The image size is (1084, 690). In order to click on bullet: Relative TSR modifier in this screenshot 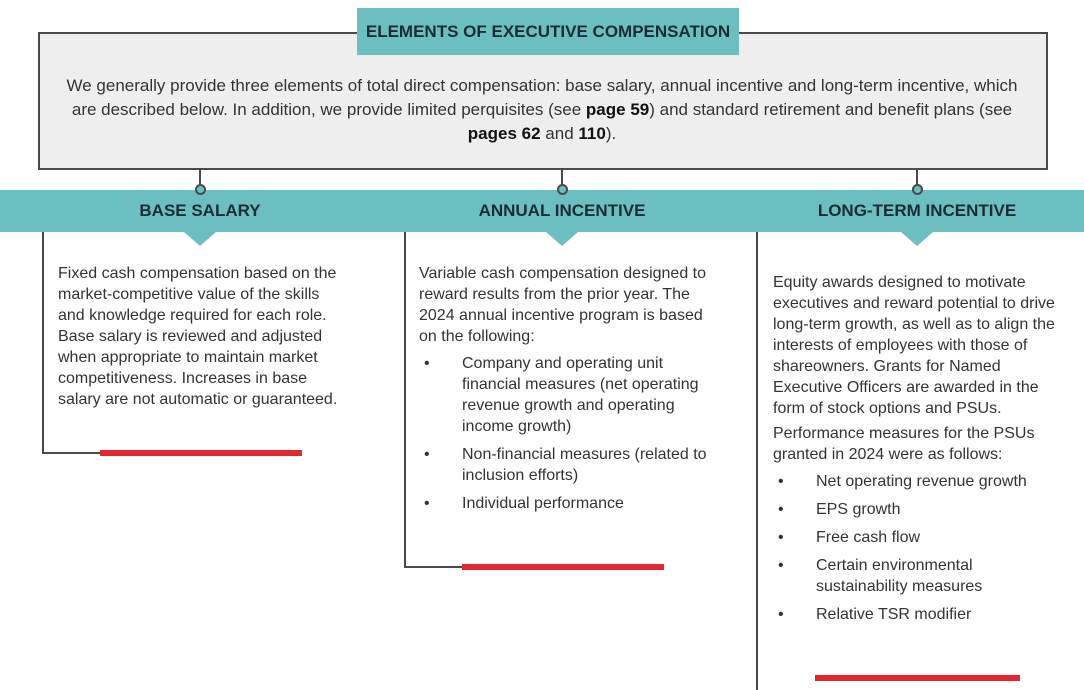, I will do `click(921, 614)`.